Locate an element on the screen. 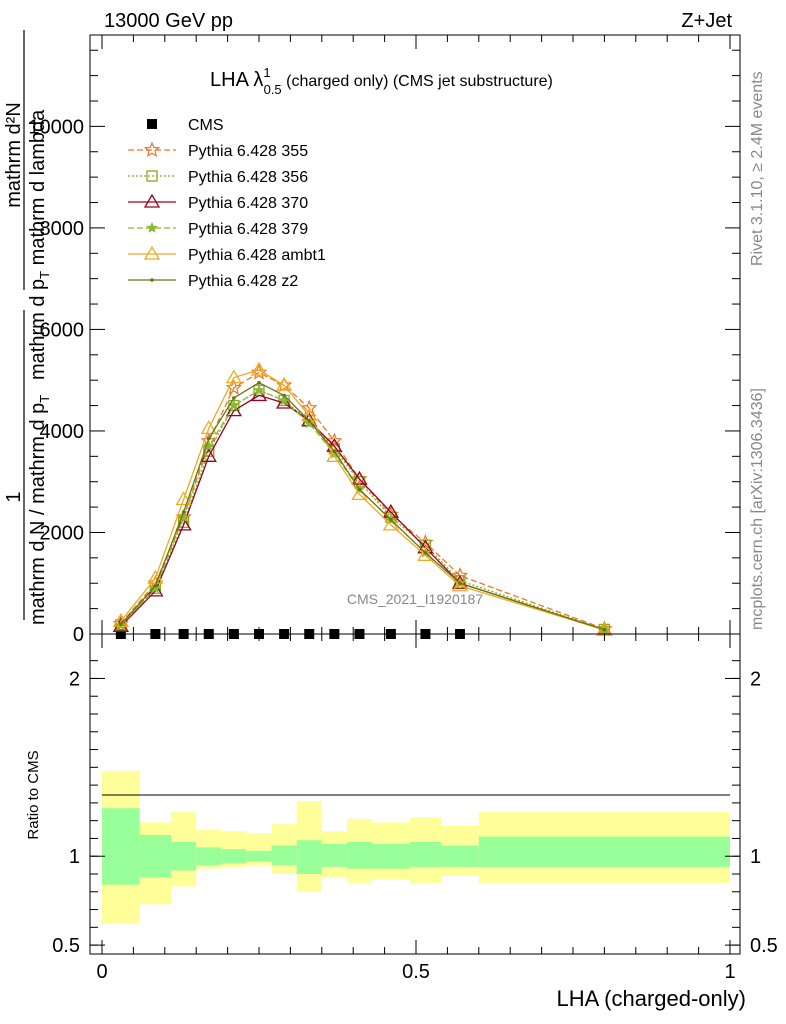 Image resolution: width=786 pixels, height=1024 pixels. plot-title-sub: 0.5 is located at coordinates (273, 89).